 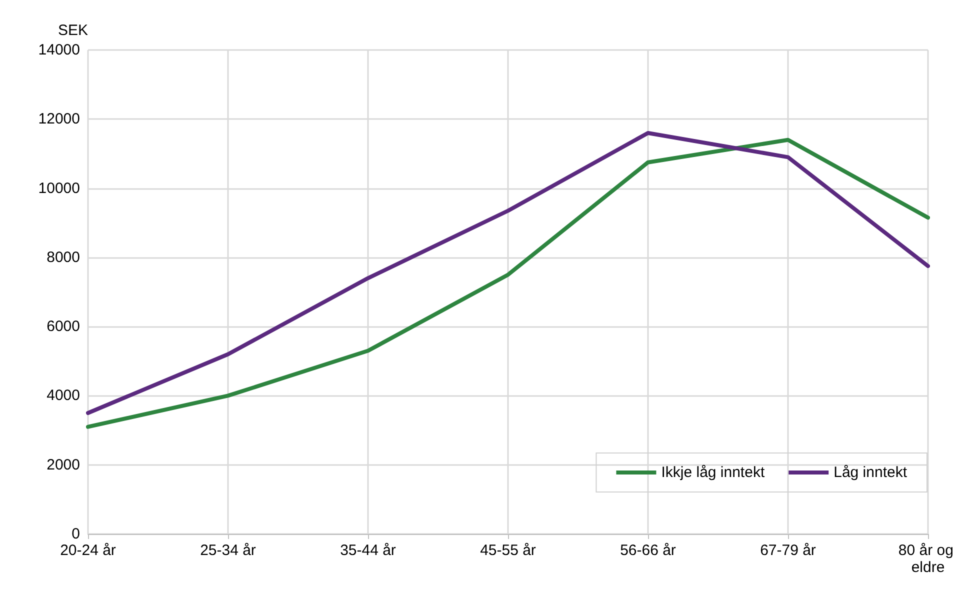 I want to click on y-tick-label: 4000, so click(x=63, y=395).